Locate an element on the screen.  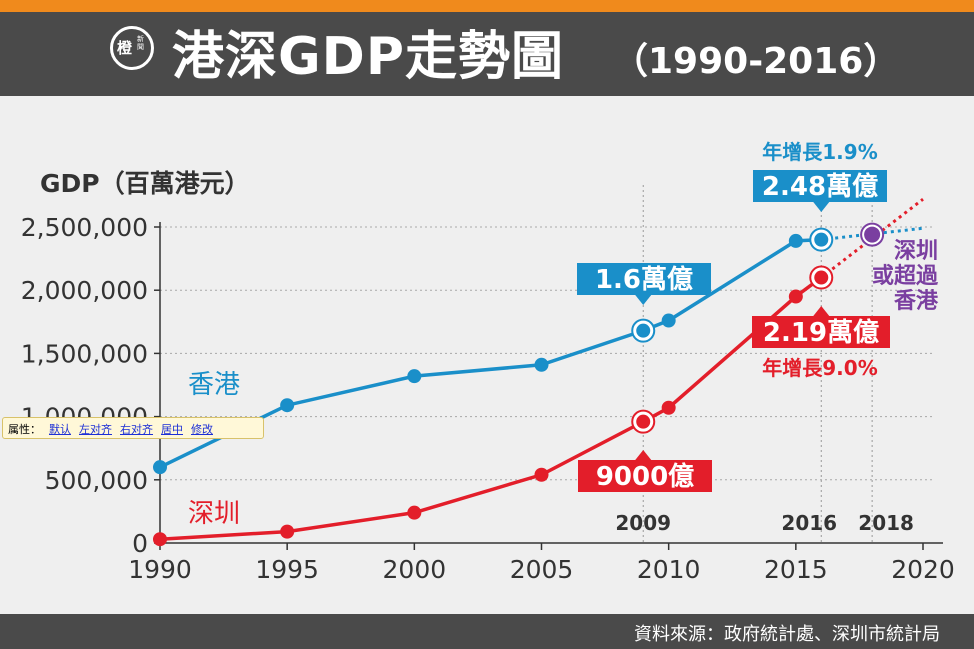
align-center-link: 居中 is located at coordinates (172, 429).